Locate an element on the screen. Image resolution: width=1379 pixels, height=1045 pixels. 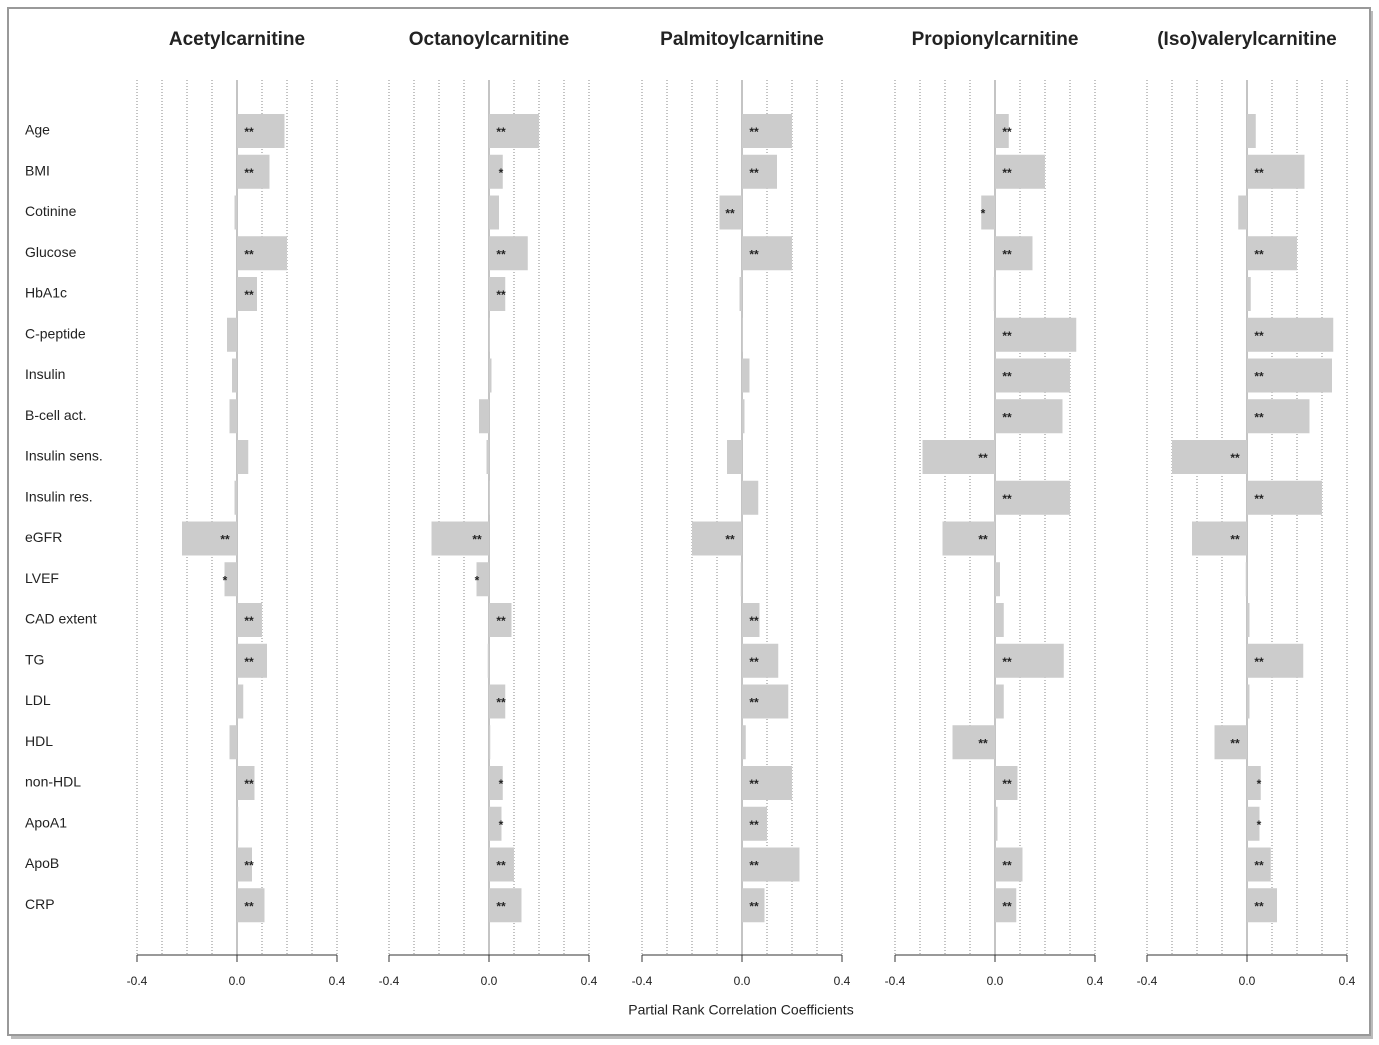
row-label: LVEF is located at coordinates (42, 578).